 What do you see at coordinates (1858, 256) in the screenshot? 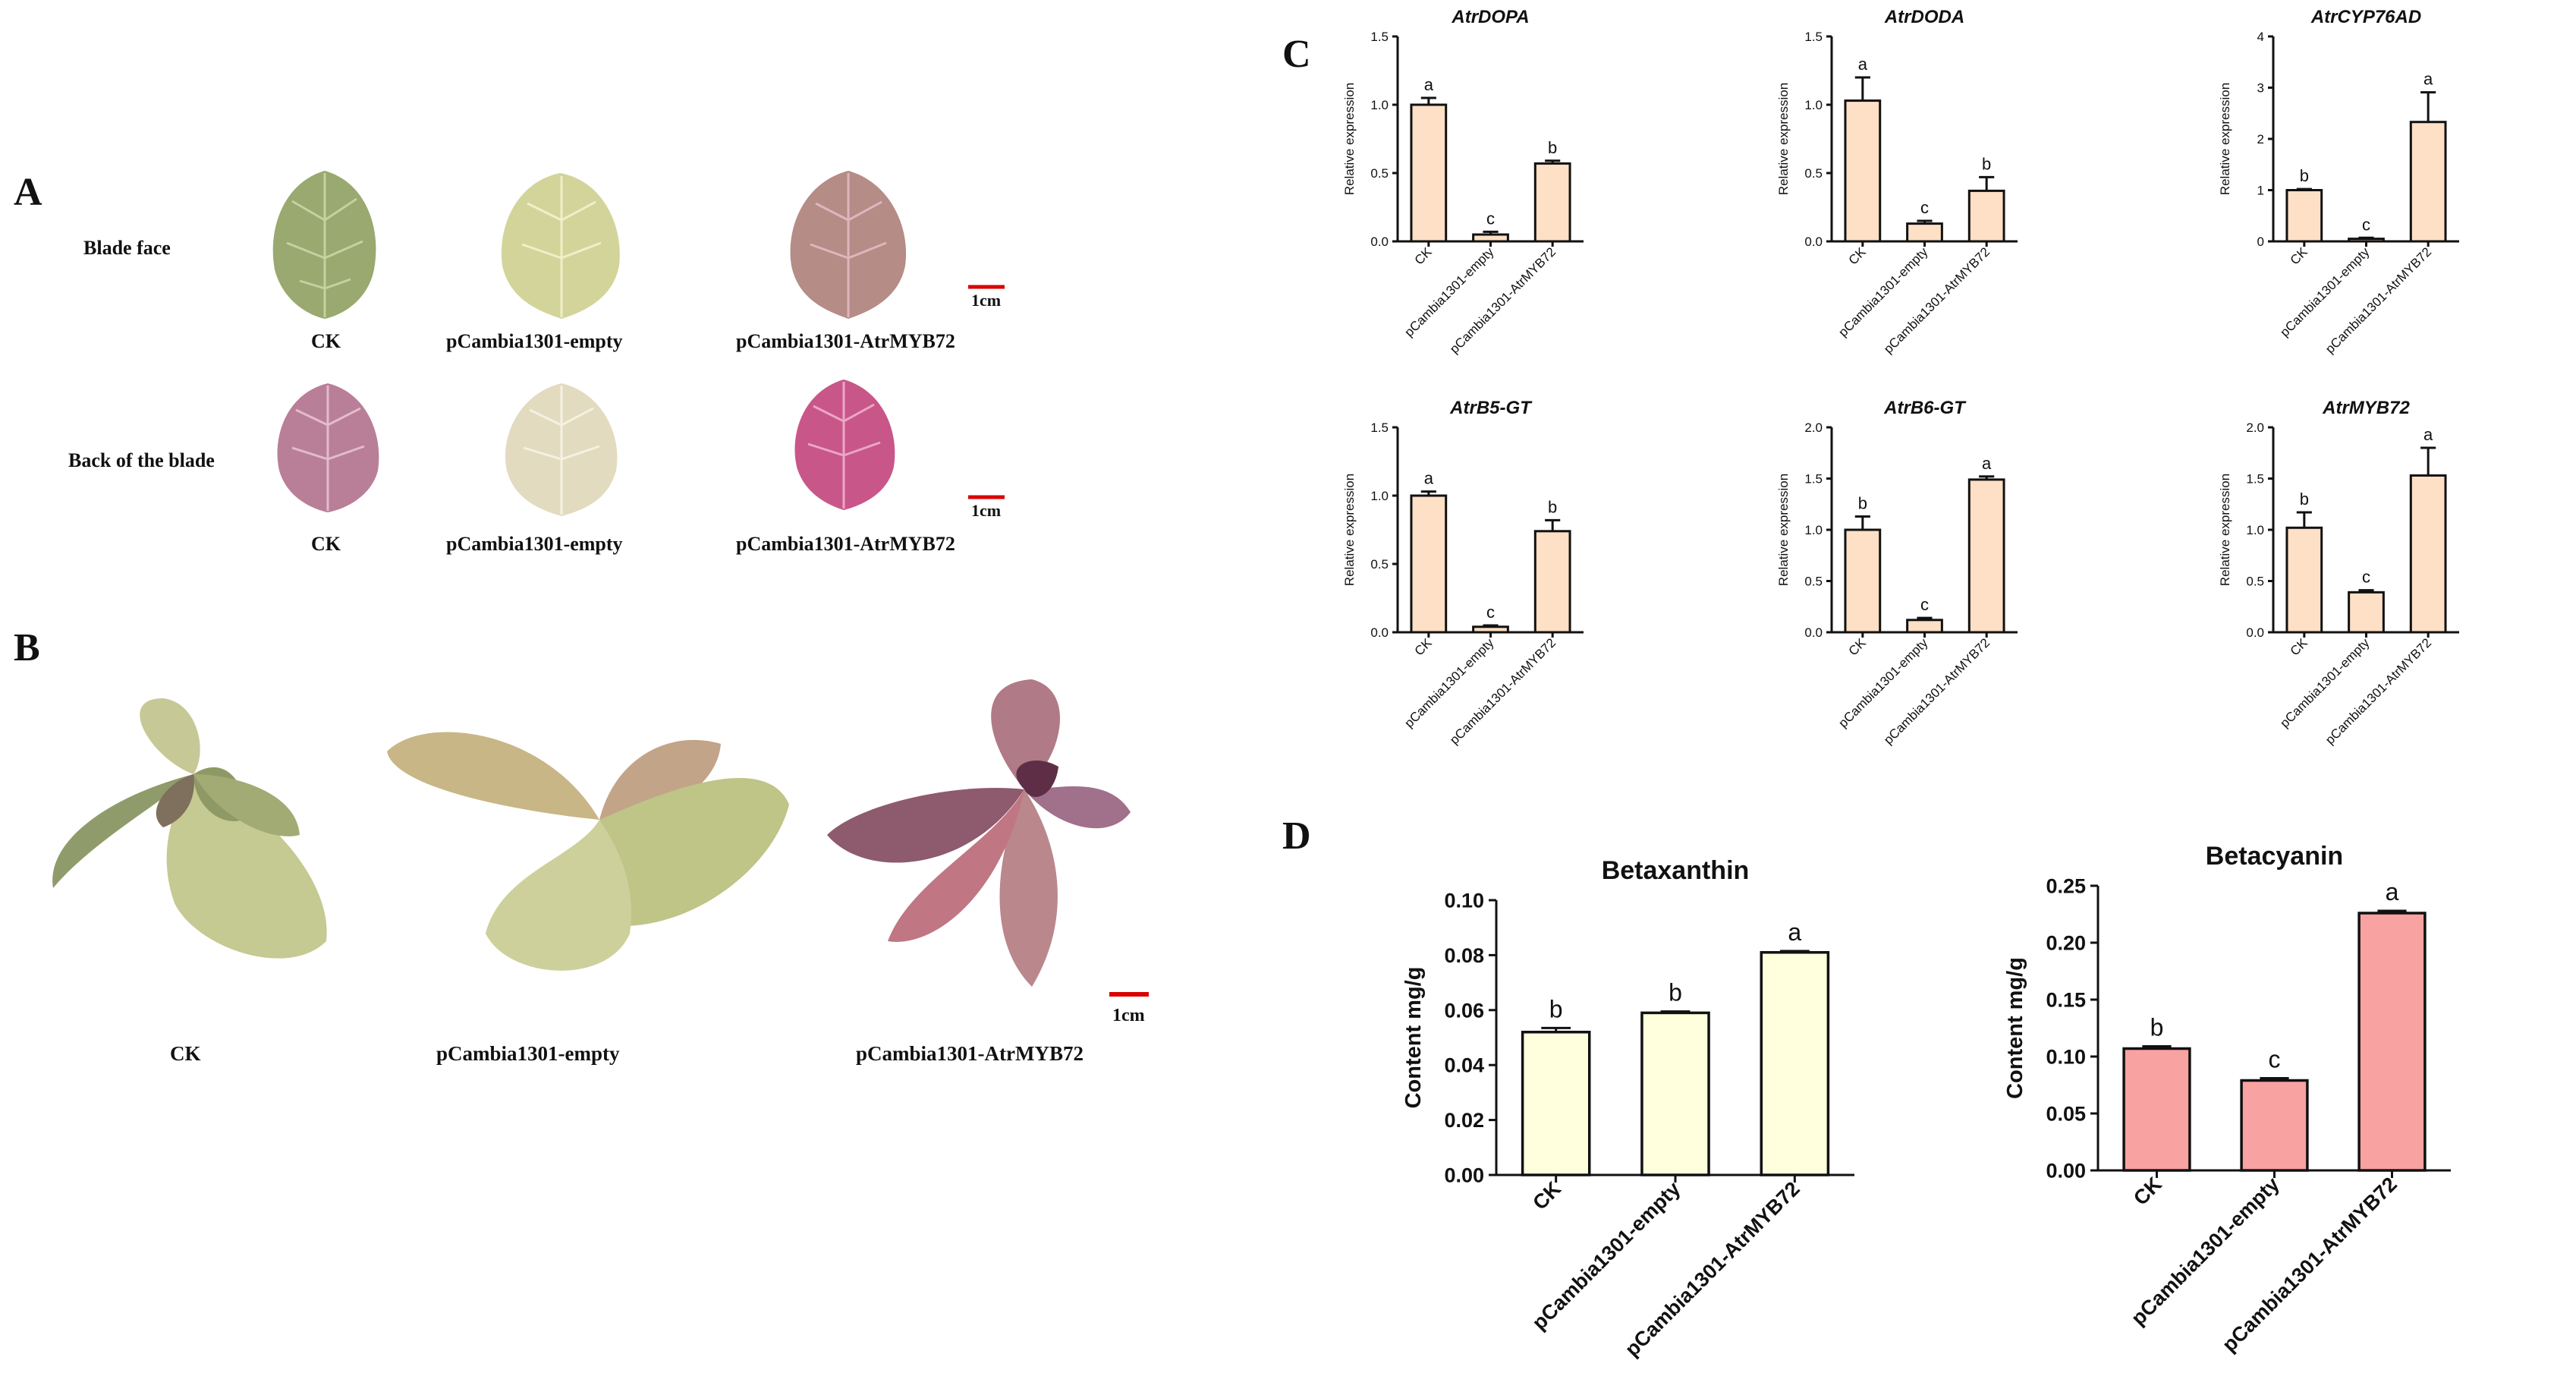
I see `atrdoda-category-label: CK` at bounding box center [1858, 256].